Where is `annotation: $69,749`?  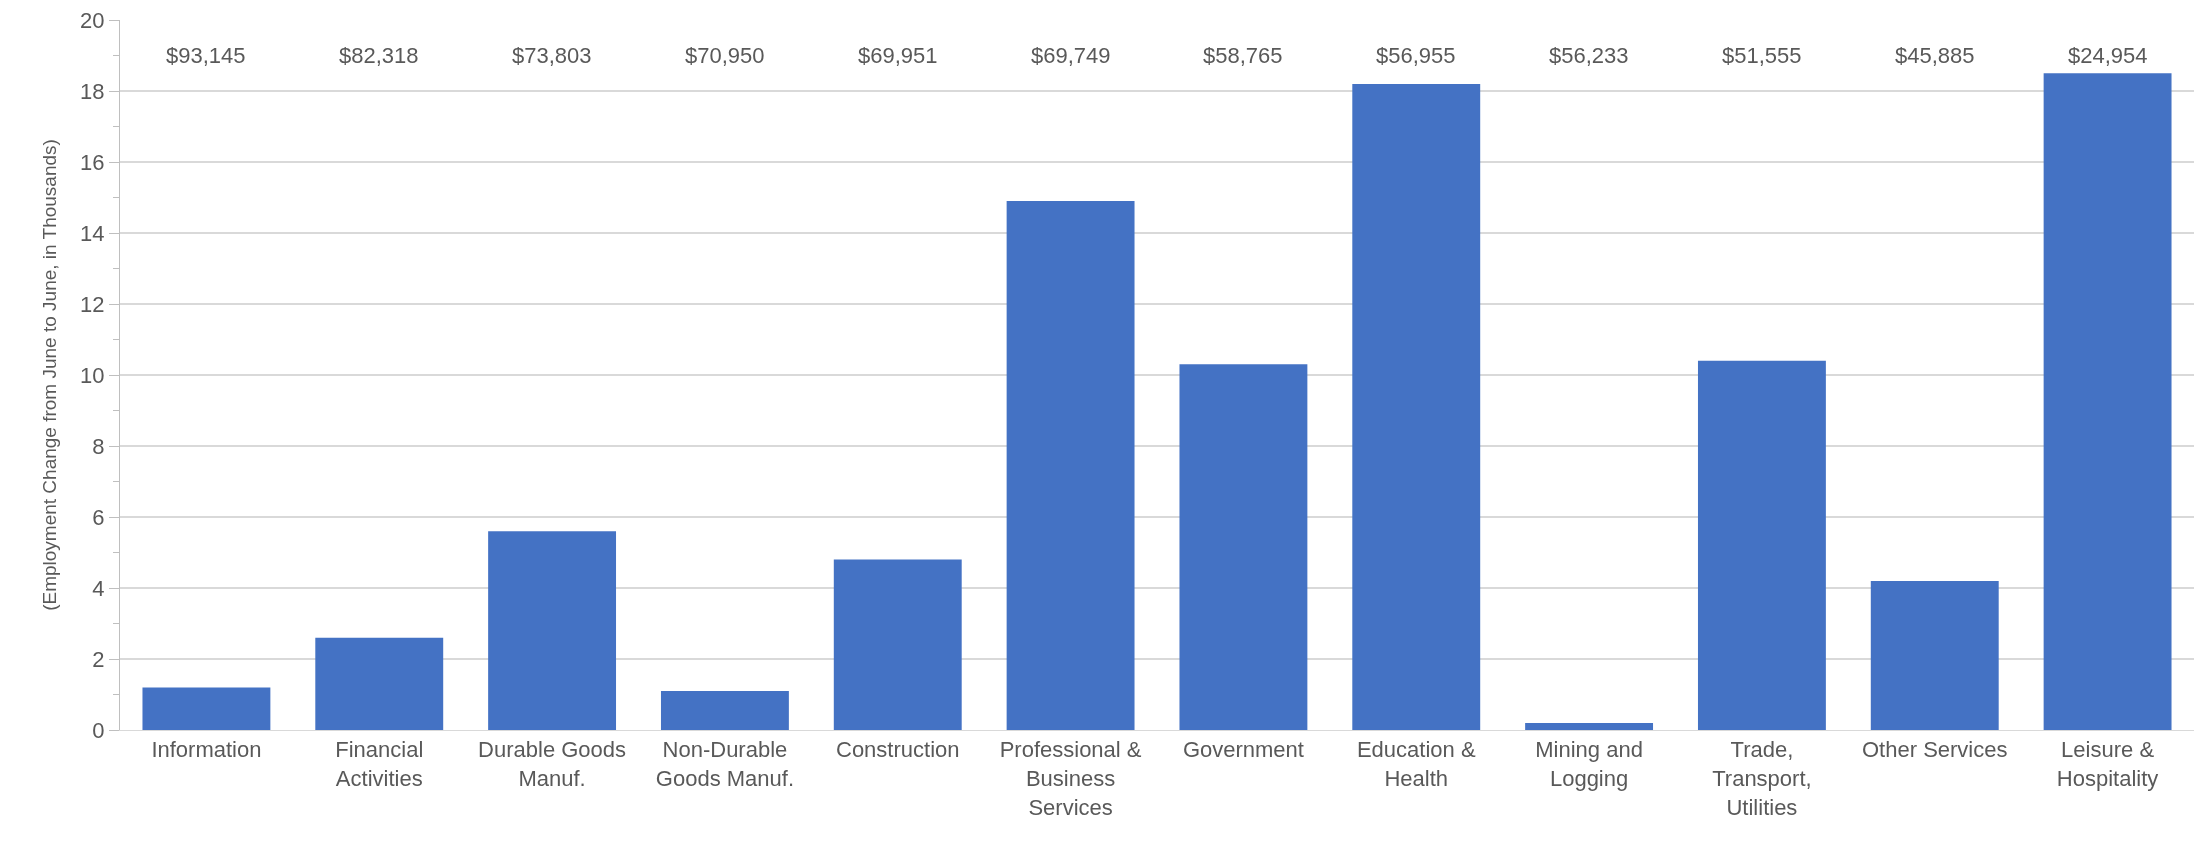
annotation: $69,749 is located at coordinates (1071, 55).